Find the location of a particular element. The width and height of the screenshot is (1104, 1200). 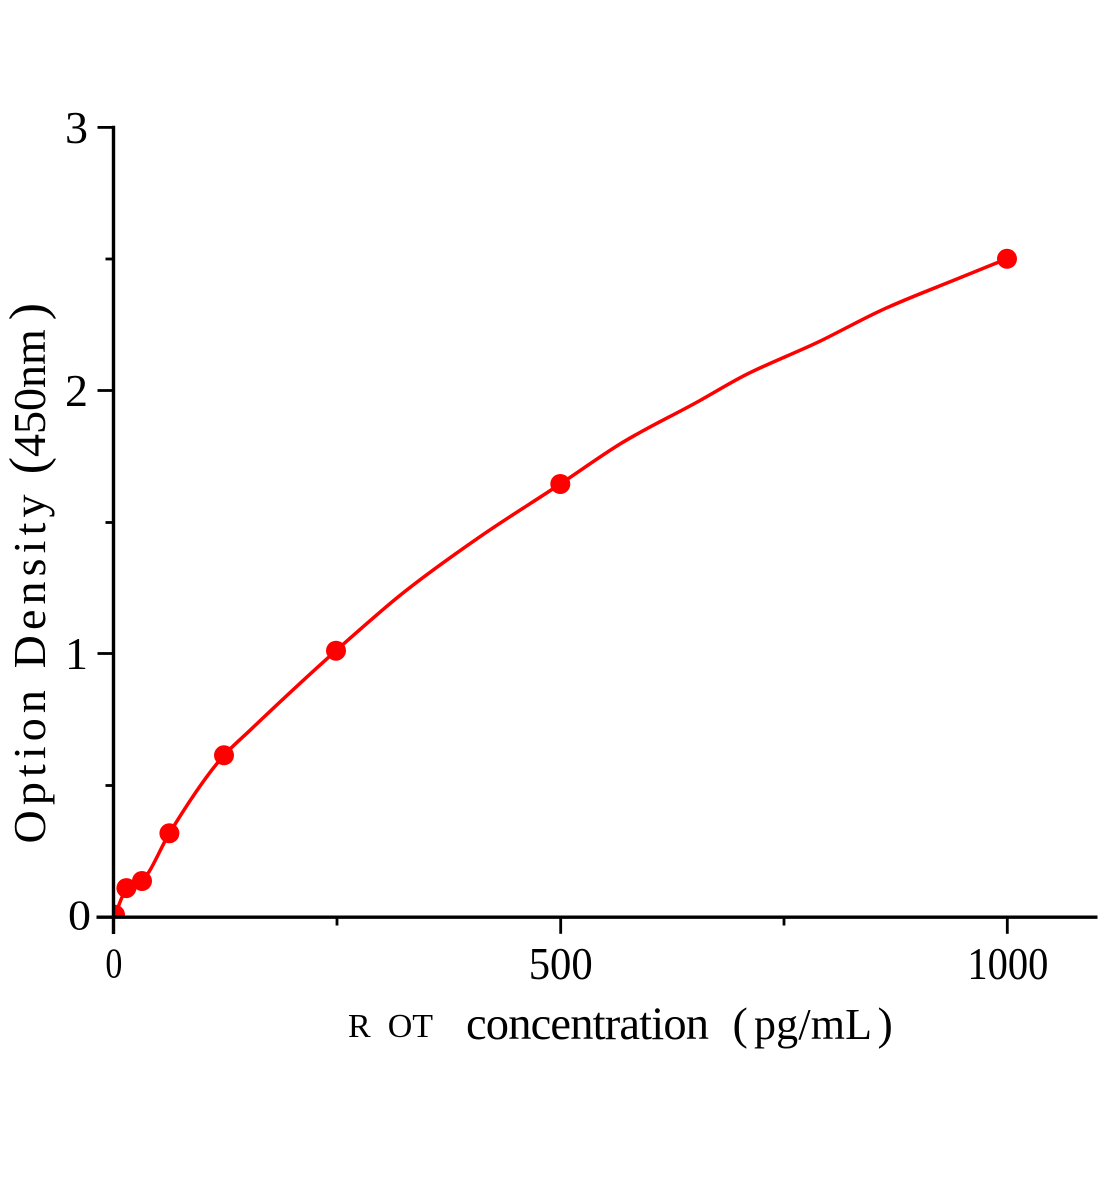

svg-text: 1 is located at coordinates (76, 653).